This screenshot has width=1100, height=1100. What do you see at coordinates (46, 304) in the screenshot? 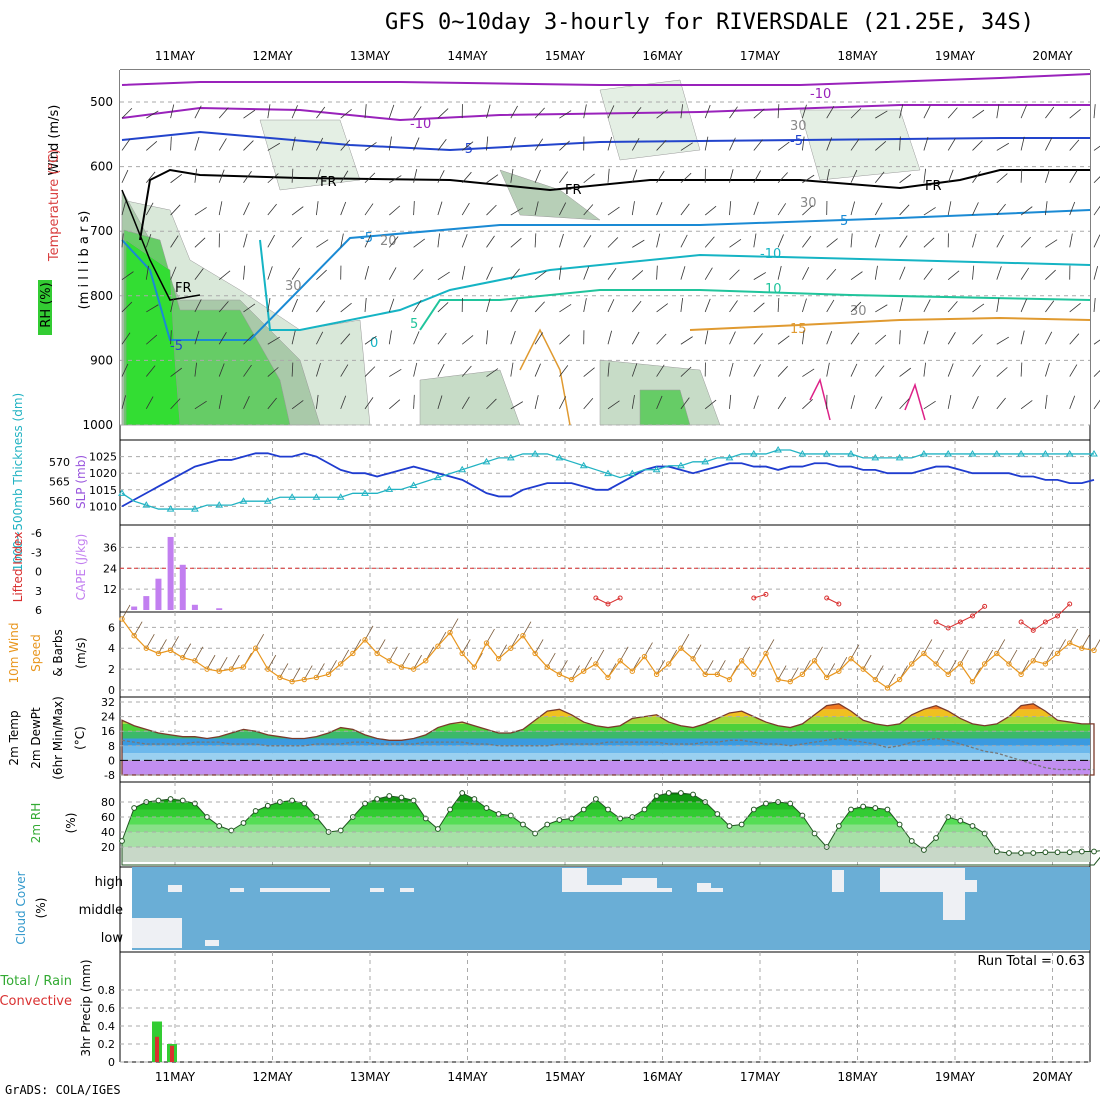
I see `rh-axis-label: RH (%)` at bounding box center [46, 304].